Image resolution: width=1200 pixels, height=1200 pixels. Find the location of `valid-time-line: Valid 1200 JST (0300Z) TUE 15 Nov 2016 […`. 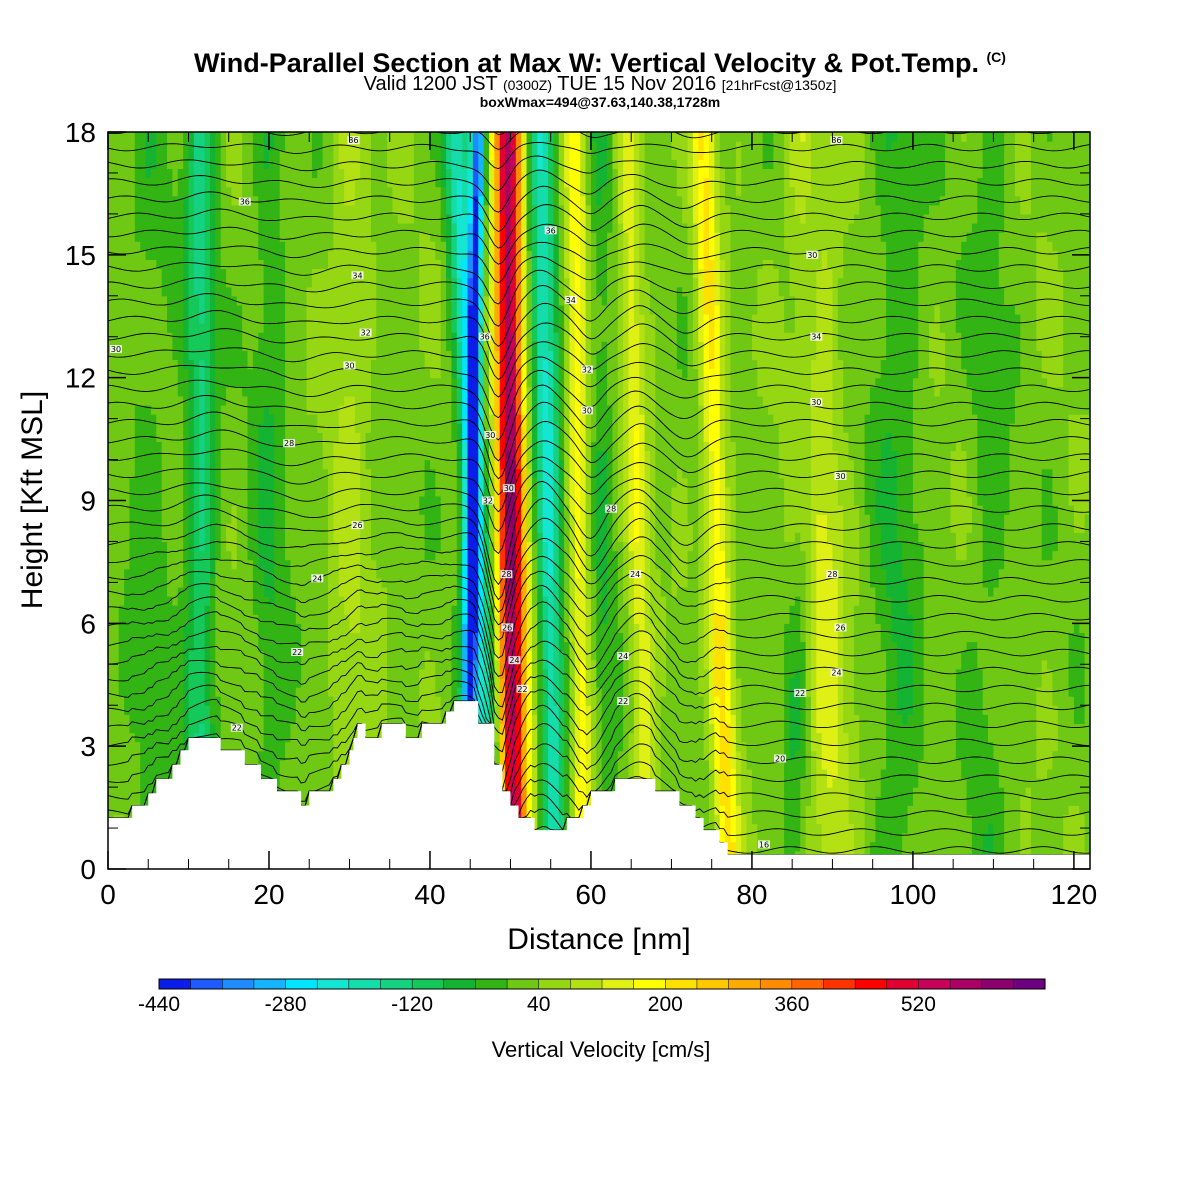

valid-time-line: Valid 1200 JST (0300Z) TUE 15 Nov 2016 [… is located at coordinates (600, 84).